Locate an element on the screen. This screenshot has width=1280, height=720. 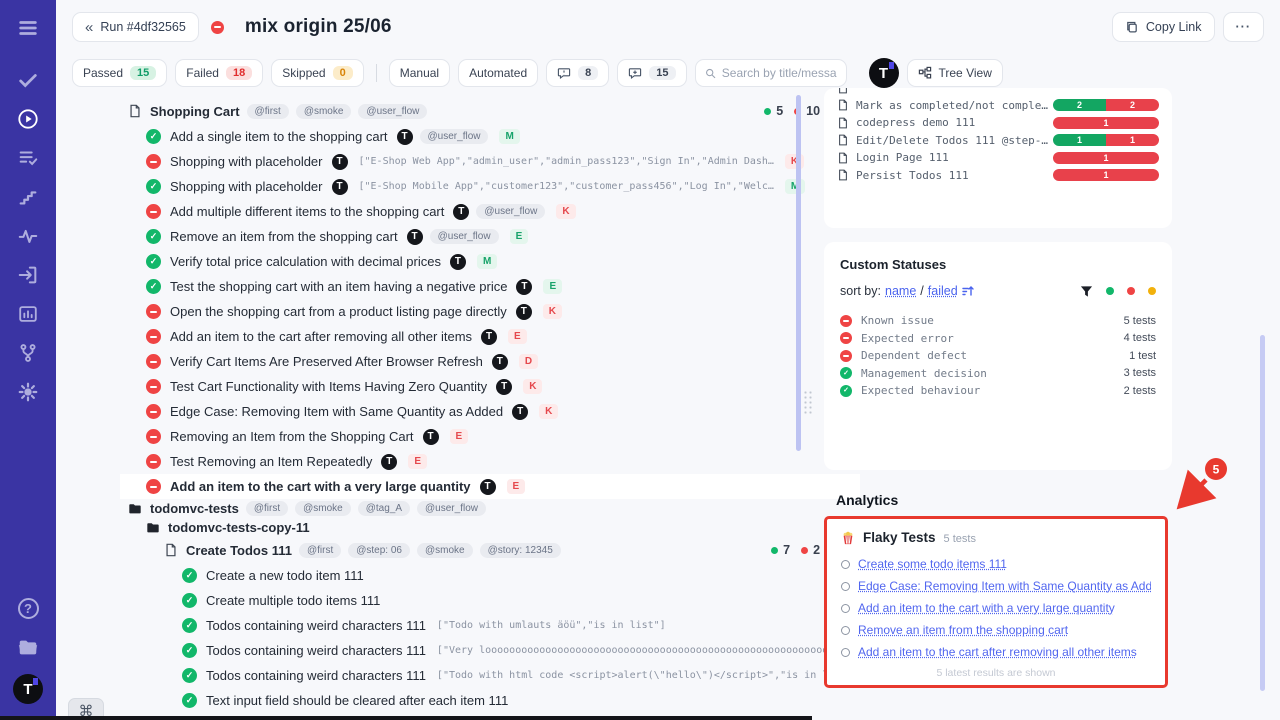
folder-row: todomvc-tests-copy-11 is located at coordinates (490, 527).